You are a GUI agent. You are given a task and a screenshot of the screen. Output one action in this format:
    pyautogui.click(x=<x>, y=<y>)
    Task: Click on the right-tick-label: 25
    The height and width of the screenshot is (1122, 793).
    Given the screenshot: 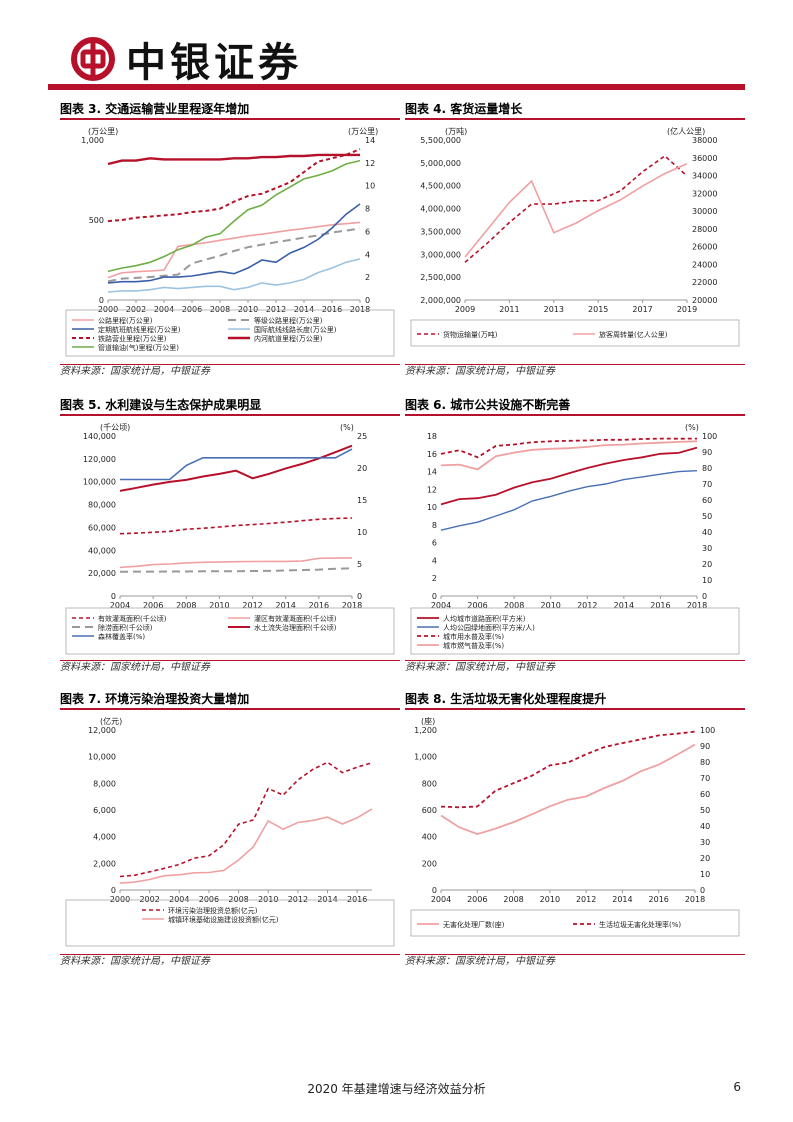 What is the action you would take?
    pyautogui.click(x=362, y=436)
    